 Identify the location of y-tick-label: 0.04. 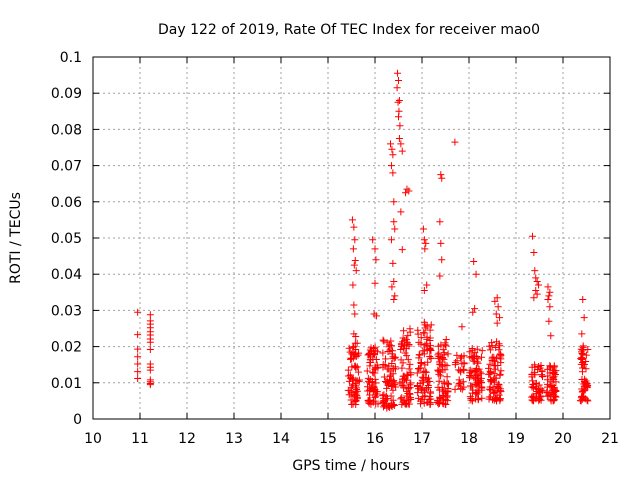
(66, 275).